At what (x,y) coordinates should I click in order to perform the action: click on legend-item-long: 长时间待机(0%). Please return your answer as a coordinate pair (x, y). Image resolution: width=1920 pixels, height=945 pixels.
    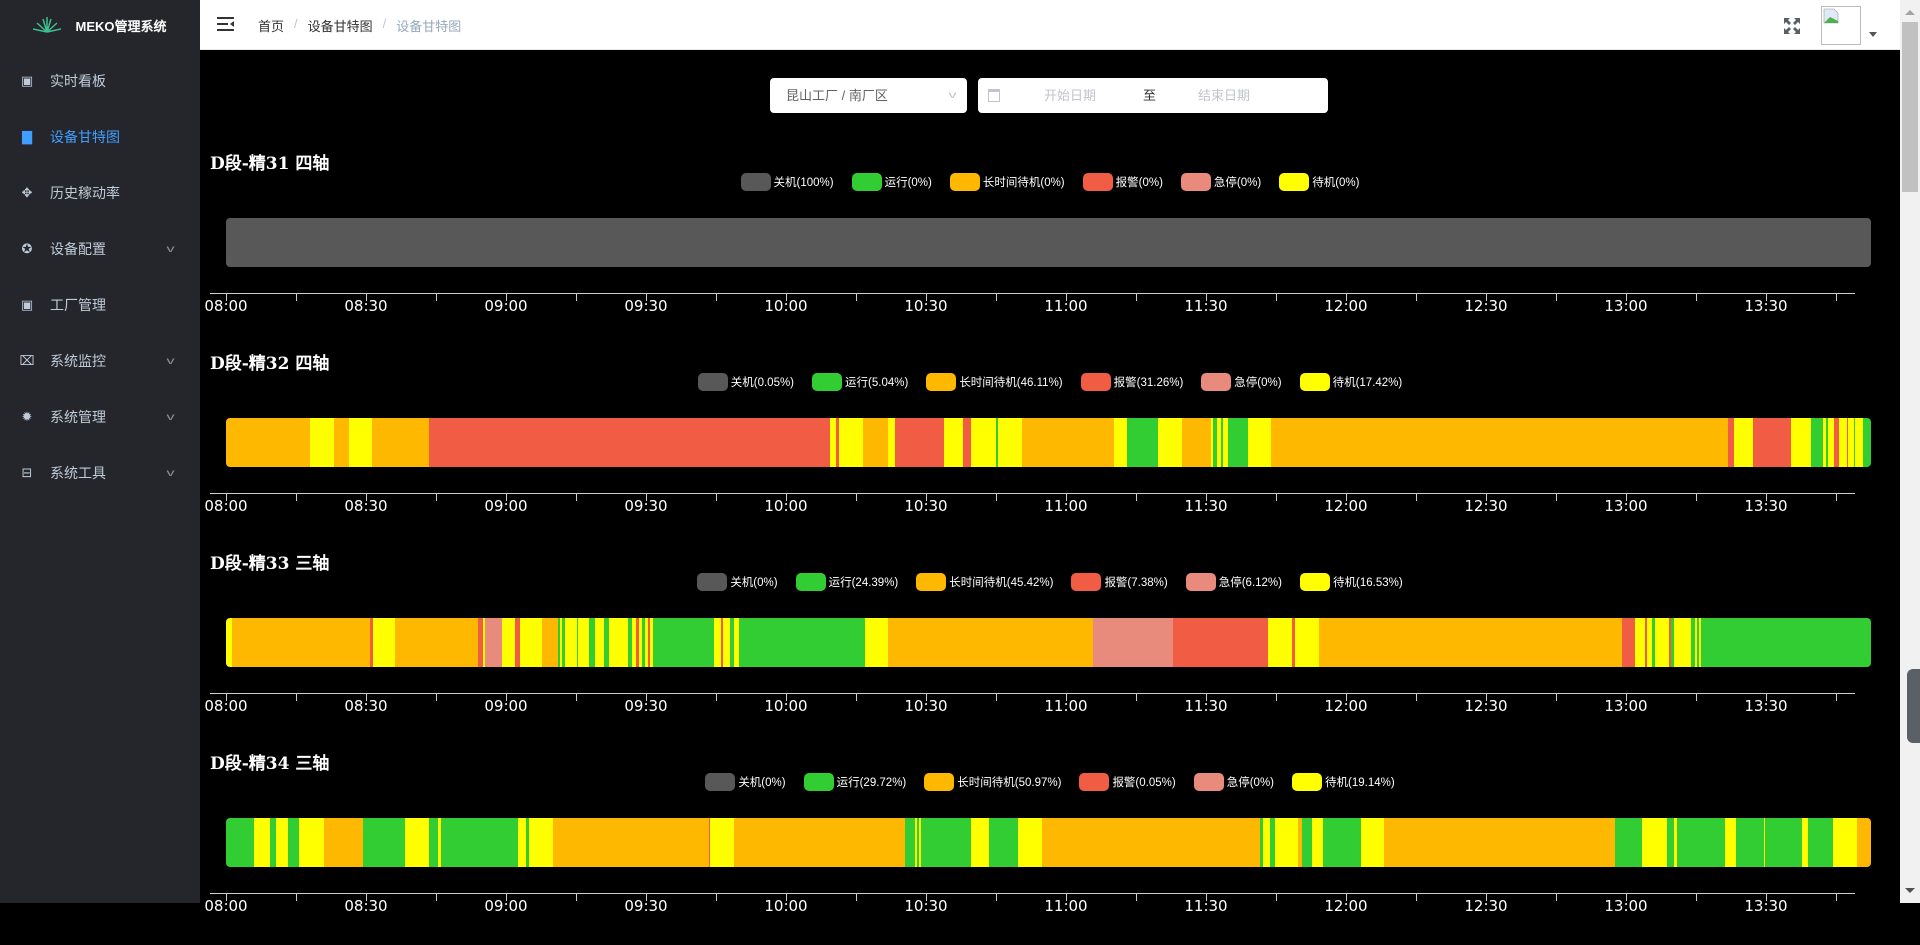
    Looking at the image, I should click on (1007, 182).